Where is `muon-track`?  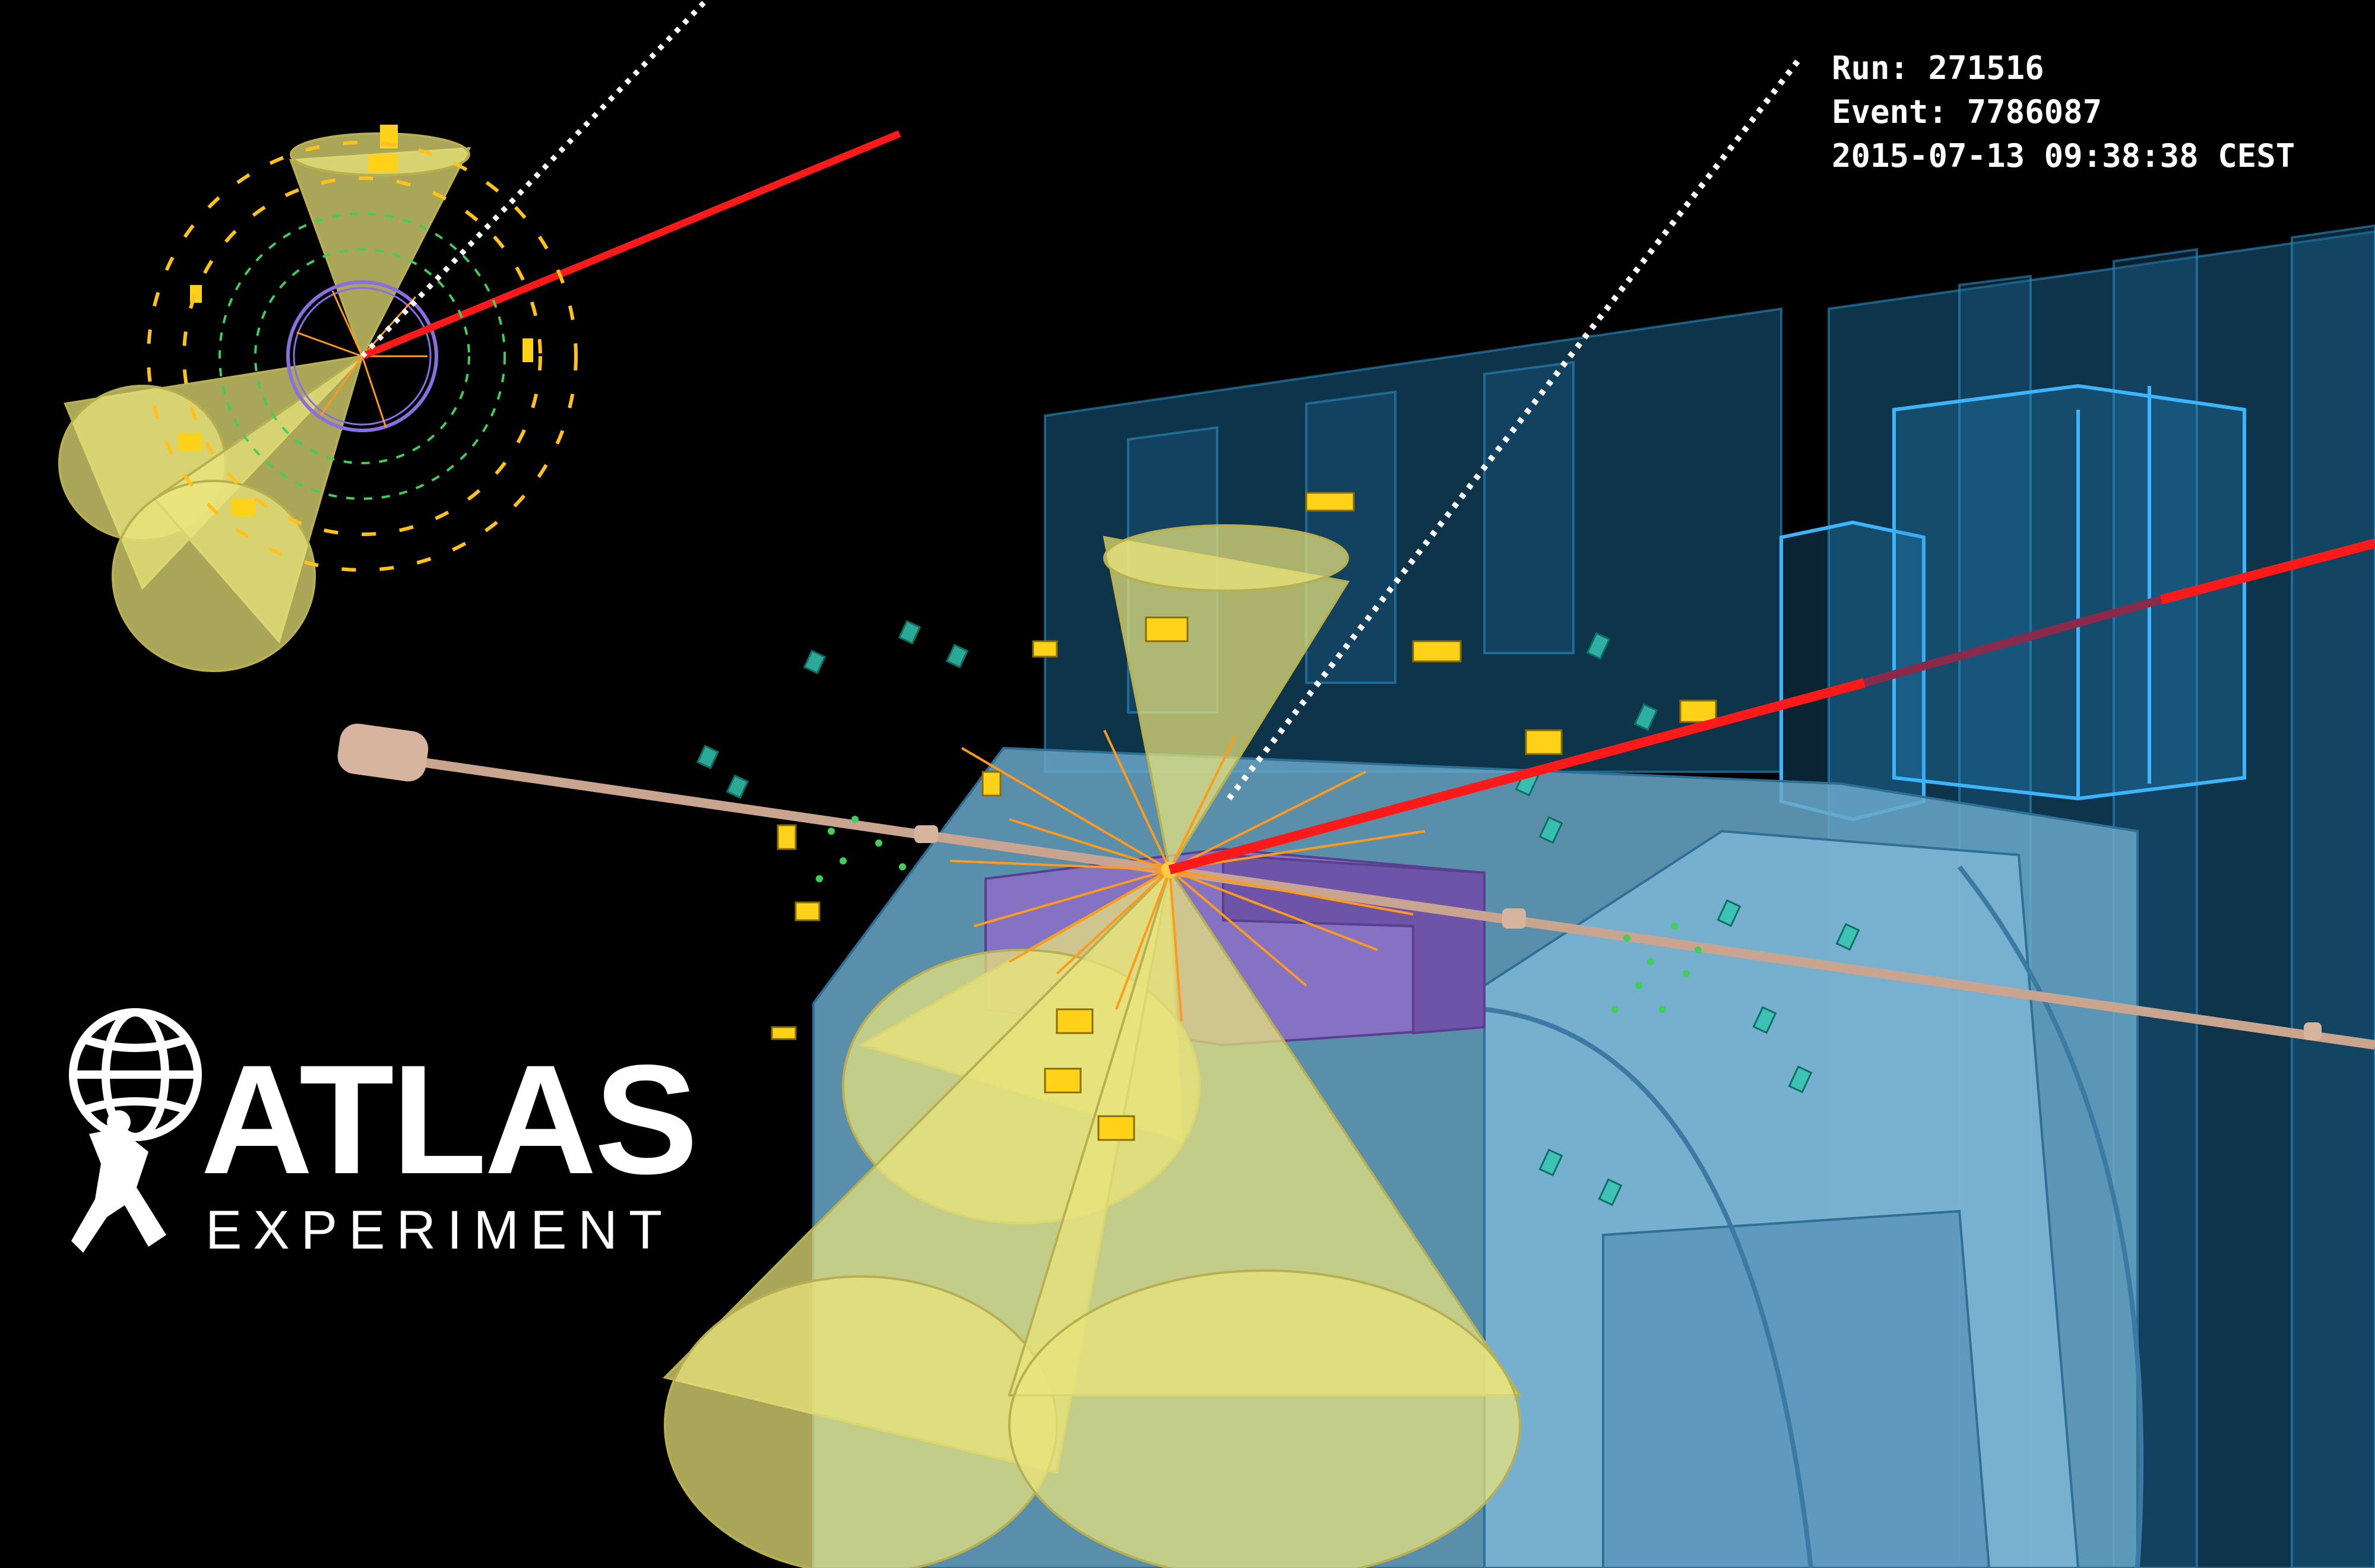 muon-track is located at coordinates (1771, 707).